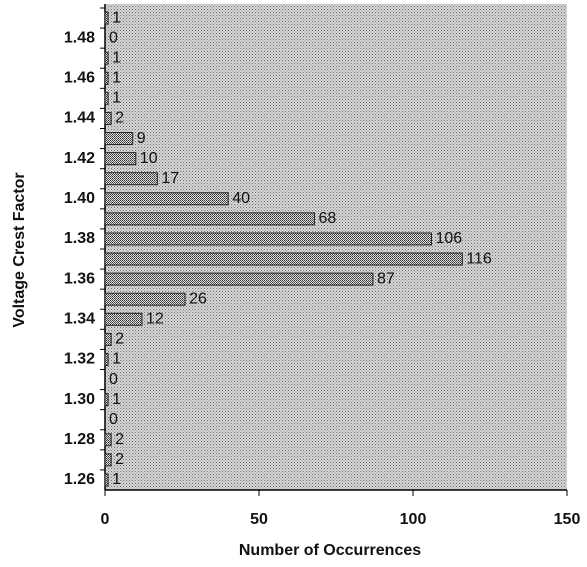 Image resolution: width=587 pixels, height=567 pixels. I want to click on value-label: 87, so click(386, 278).